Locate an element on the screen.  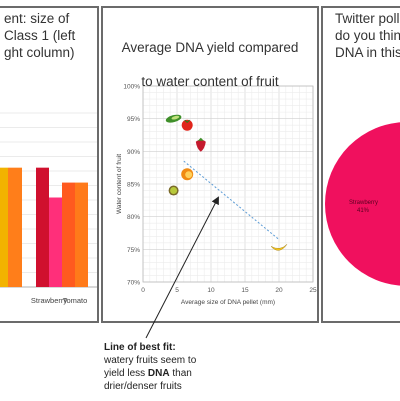
pie-slice-strawberry is located at coordinates (362, 204).